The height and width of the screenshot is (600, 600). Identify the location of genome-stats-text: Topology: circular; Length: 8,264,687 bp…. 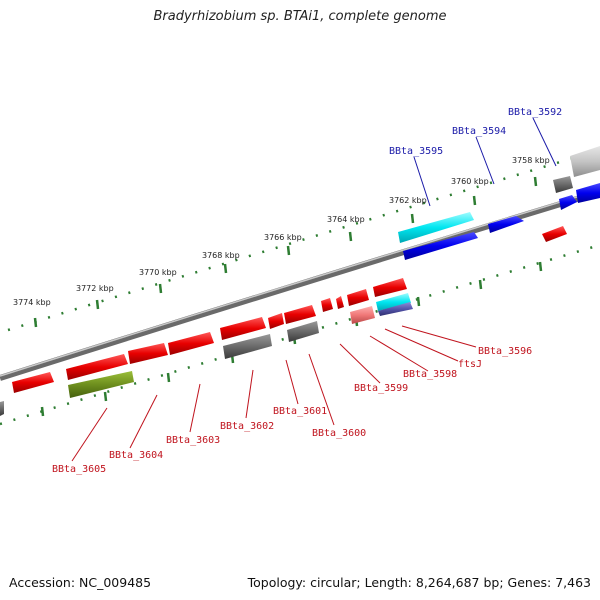
(419, 582).